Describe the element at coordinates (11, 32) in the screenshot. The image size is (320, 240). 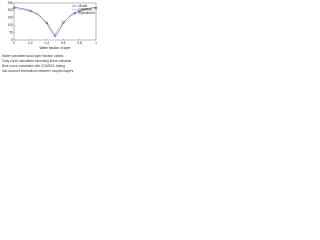
I see `y-tick-label: 50` at that location.